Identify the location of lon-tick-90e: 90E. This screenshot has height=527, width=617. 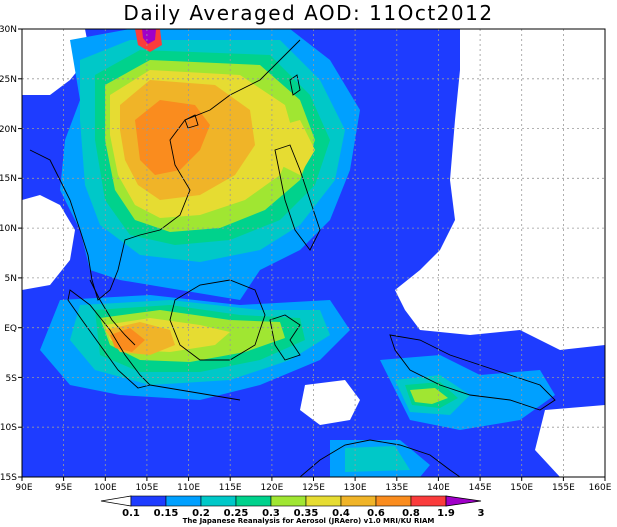
(23, 488).